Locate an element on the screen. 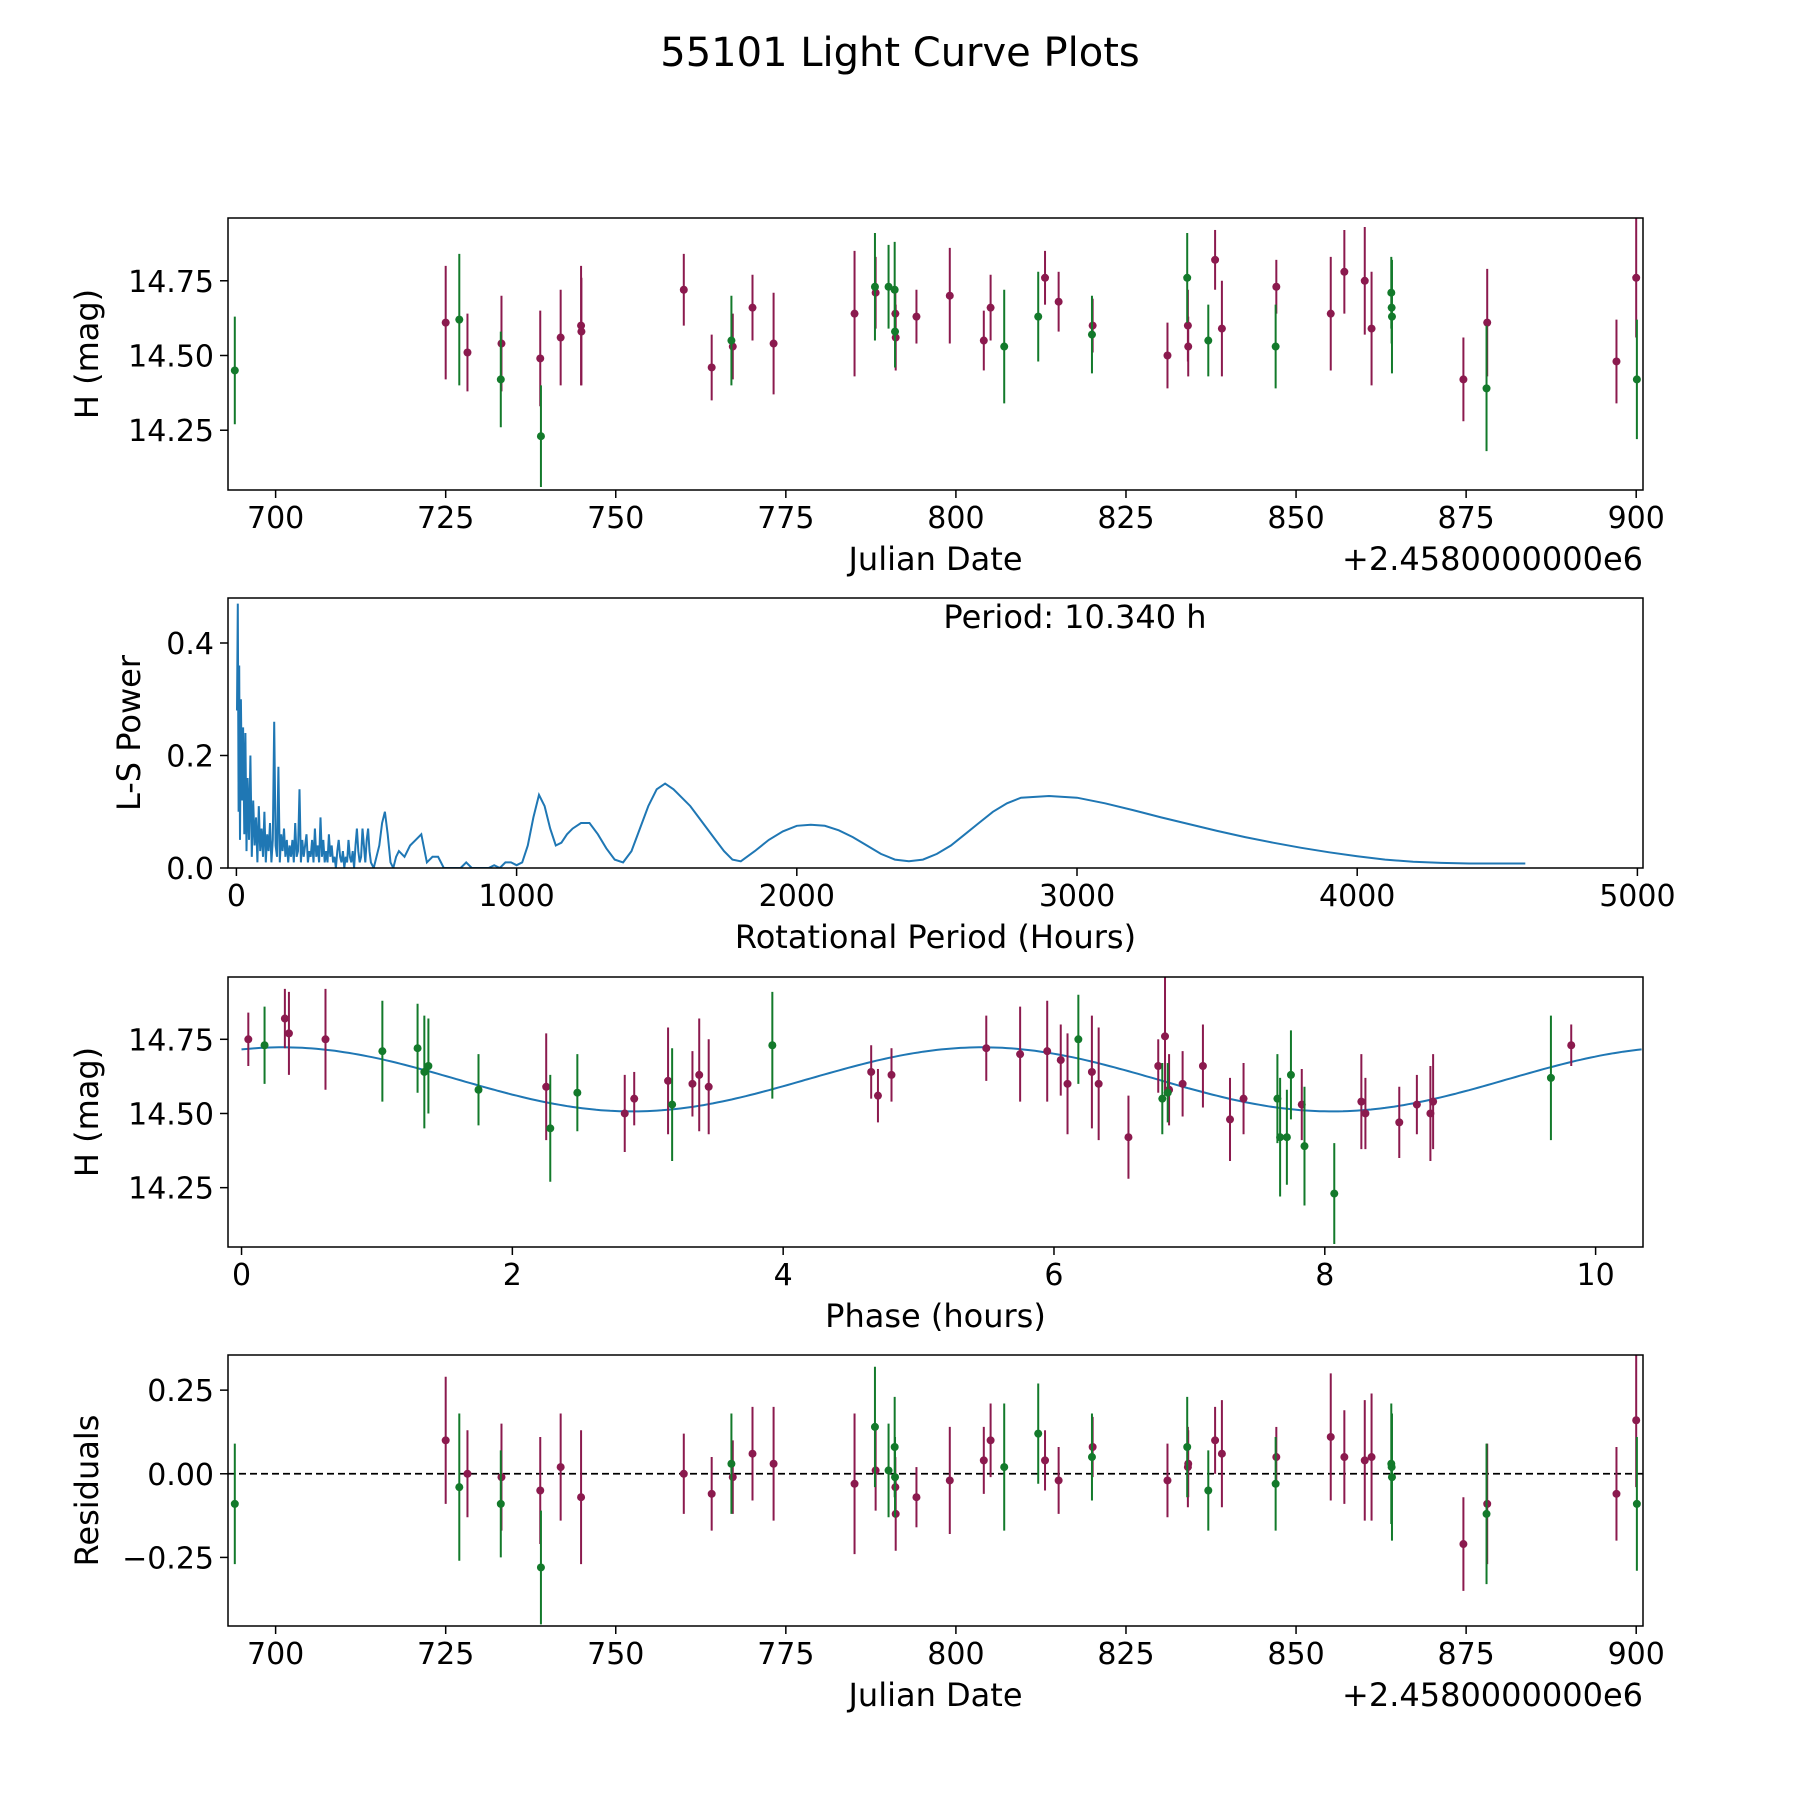 This screenshot has width=1800, height=1800. y-tick-label: 0.2 is located at coordinates (190, 757).